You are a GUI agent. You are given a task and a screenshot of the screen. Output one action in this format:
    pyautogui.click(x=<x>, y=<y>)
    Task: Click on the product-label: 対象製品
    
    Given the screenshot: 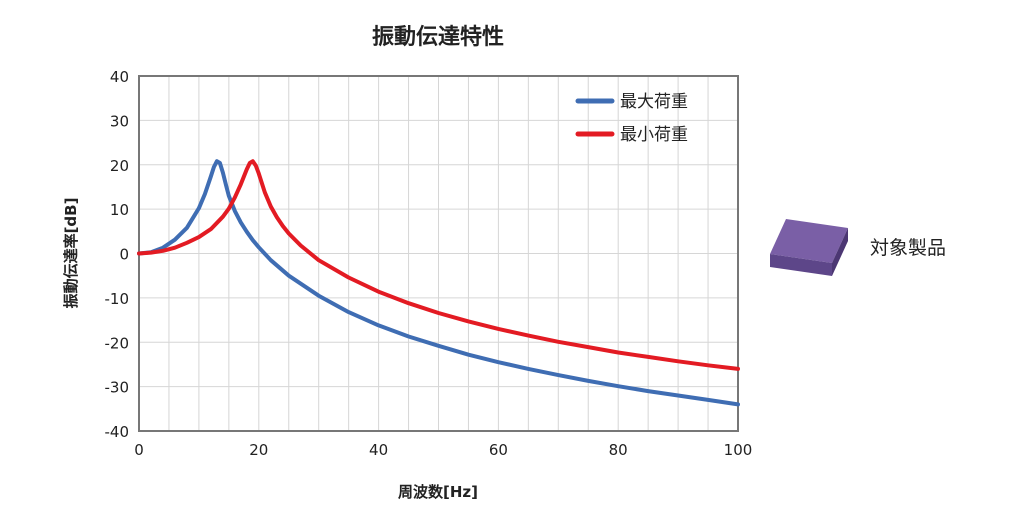 What is the action you would take?
    pyautogui.click(x=908, y=248)
    